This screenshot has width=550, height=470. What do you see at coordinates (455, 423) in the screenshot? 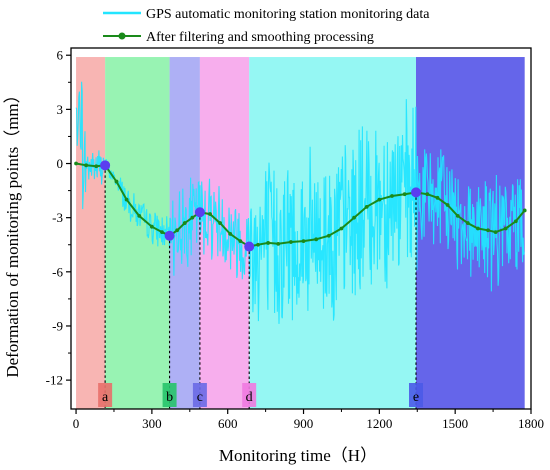
I see `x-tick-label: 1500` at bounding box center [455, 423].